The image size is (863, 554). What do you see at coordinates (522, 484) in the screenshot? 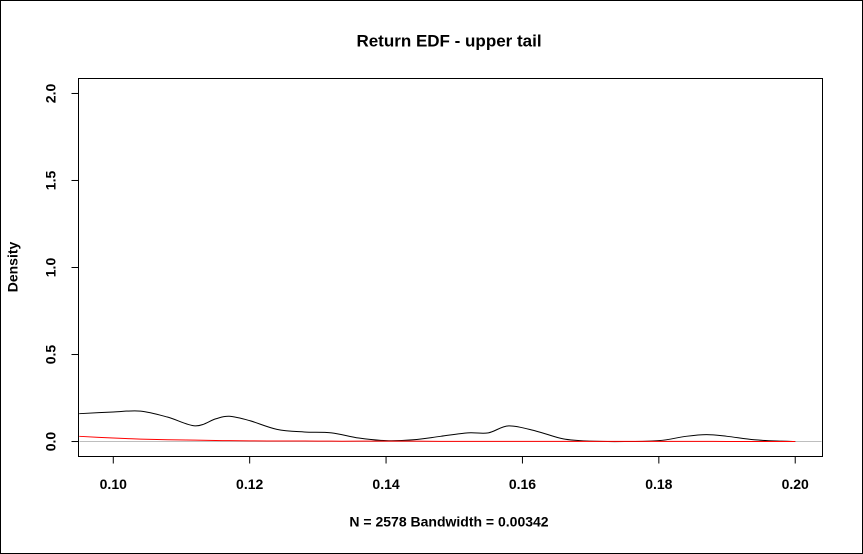
I see `x-tick-label: 0.16` at bounding box center [522, 484].